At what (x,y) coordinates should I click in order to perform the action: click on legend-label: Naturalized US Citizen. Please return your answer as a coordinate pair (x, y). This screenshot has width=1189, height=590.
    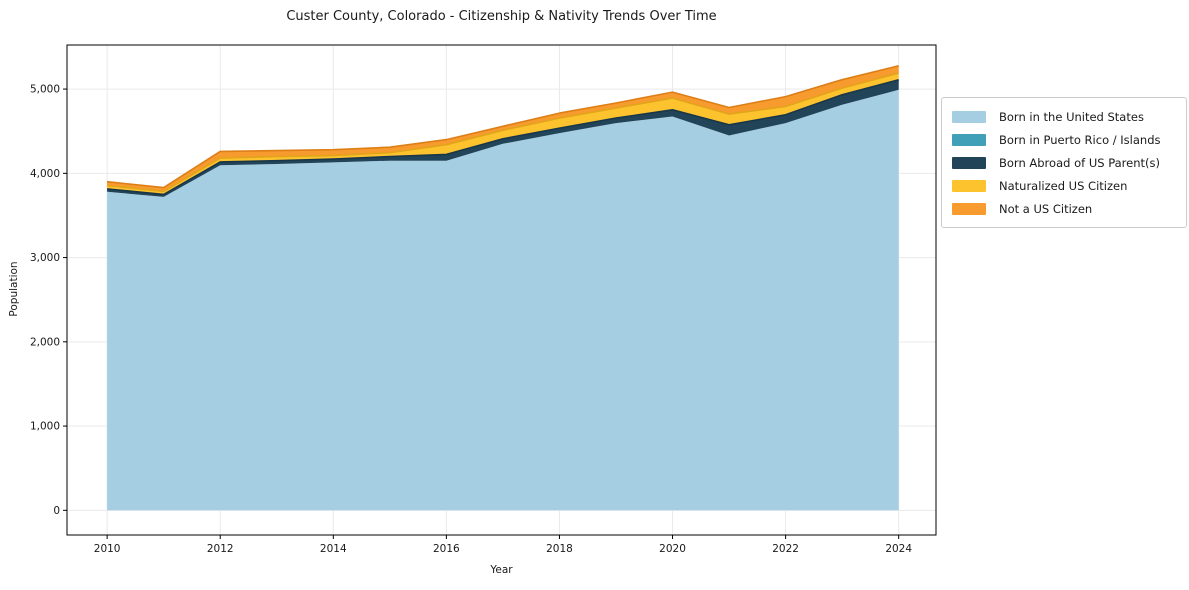
    Looking at the image, I should click on (1063, 185).